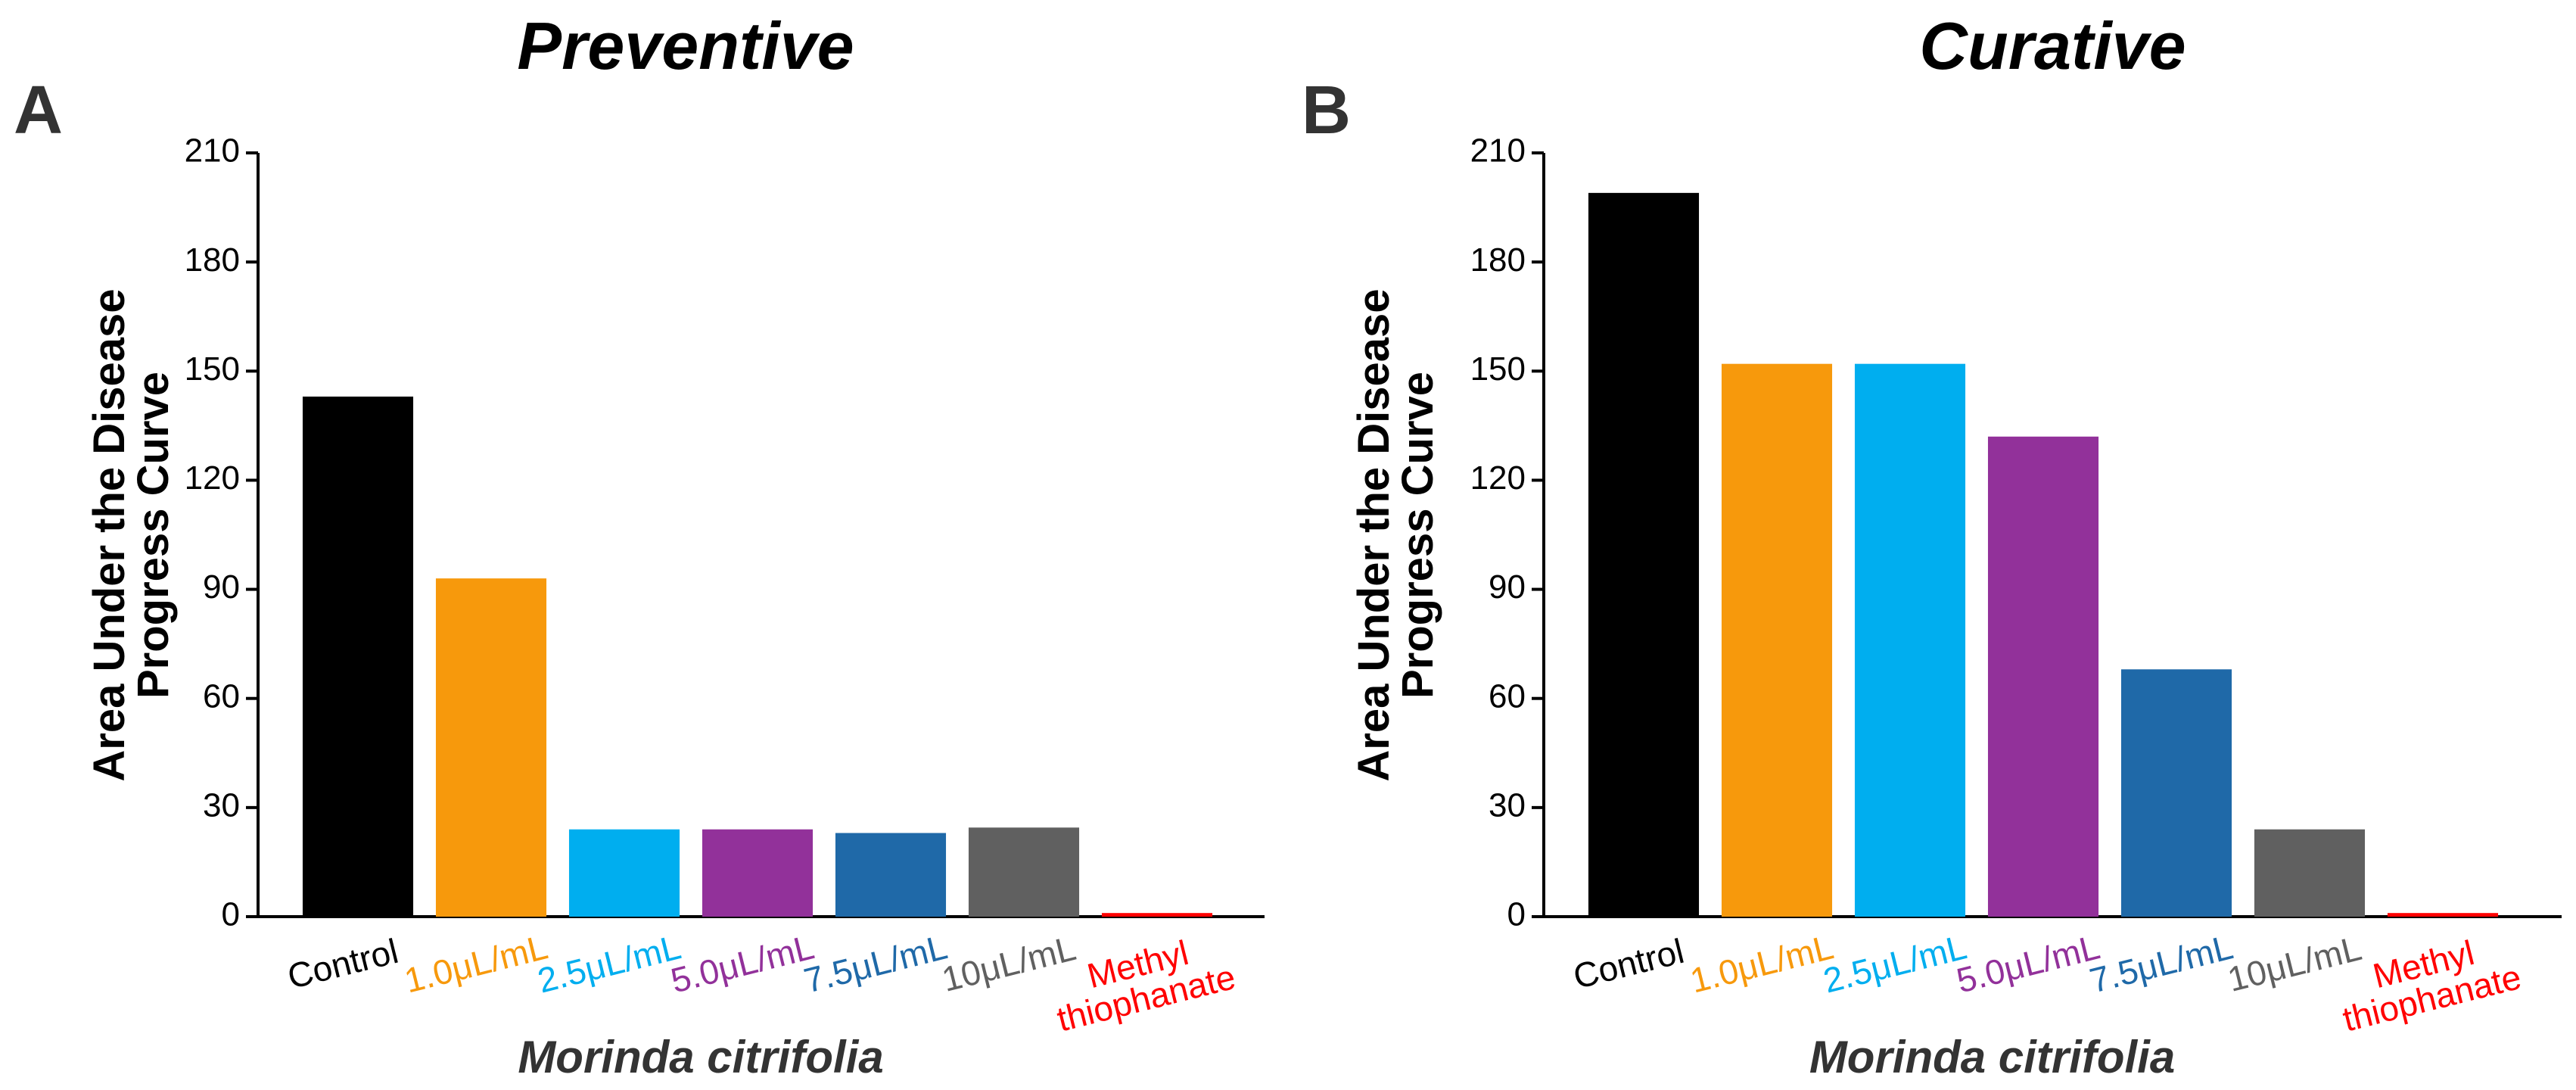  I want to click on panel-label: B, so click(1326, 110).